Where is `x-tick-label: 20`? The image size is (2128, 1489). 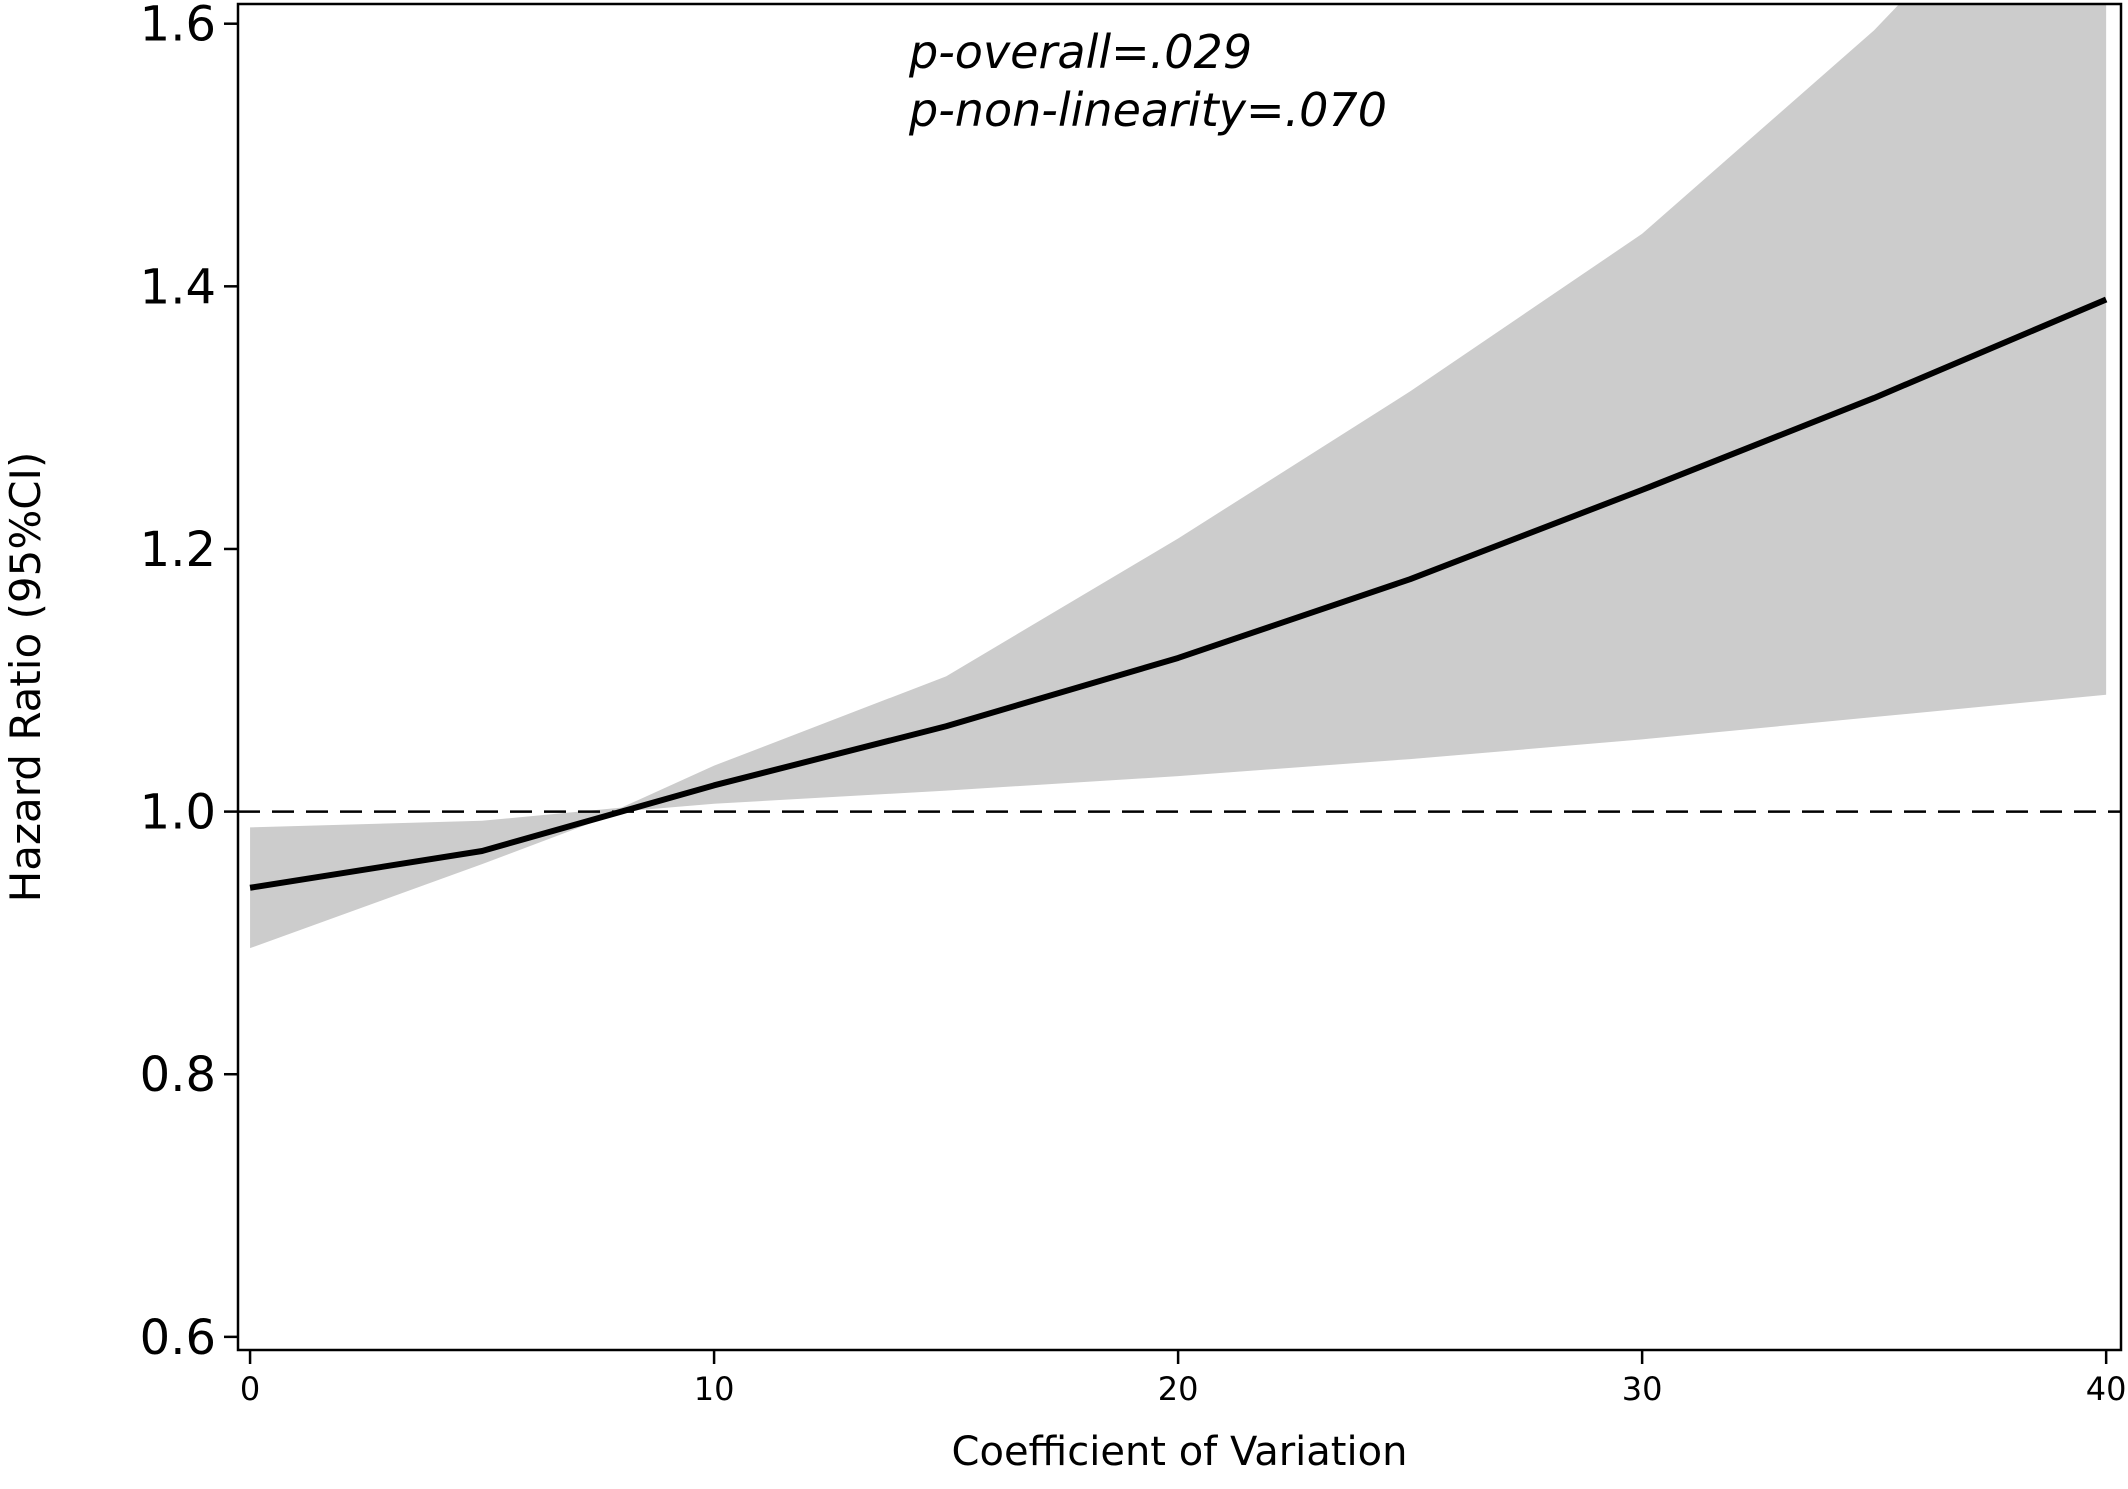 x-tick-label: 20 is located at coordinates (1178, 1389).